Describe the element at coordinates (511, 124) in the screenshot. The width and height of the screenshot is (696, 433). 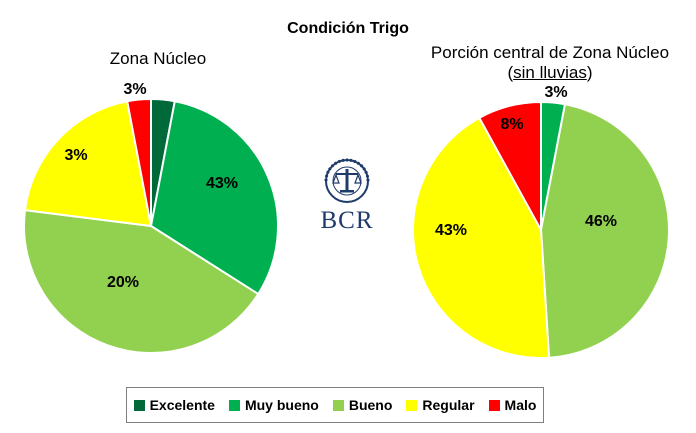
I see `pie-right-label-malo: 8%` at that location.